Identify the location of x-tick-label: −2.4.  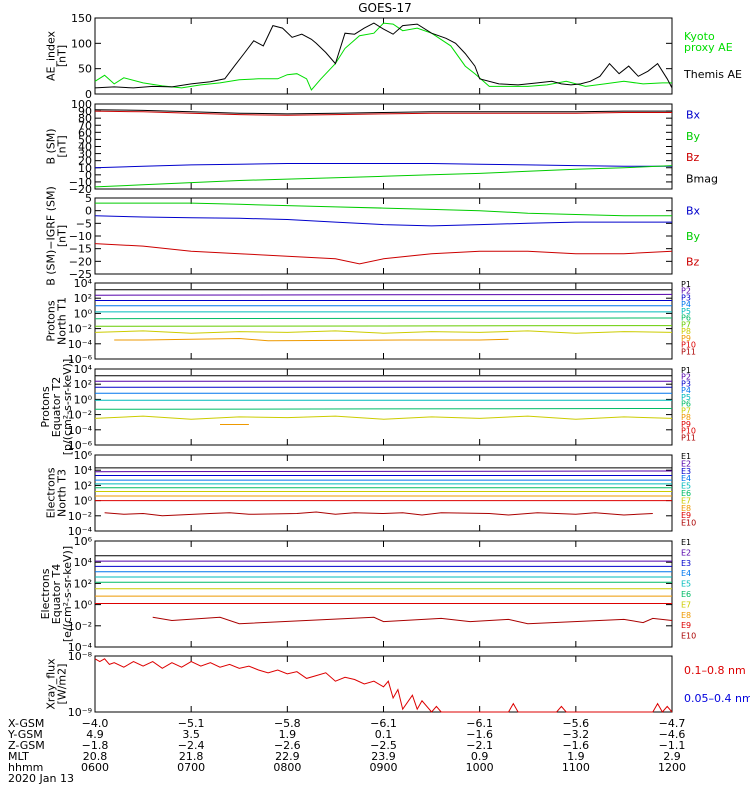
(191, 745).